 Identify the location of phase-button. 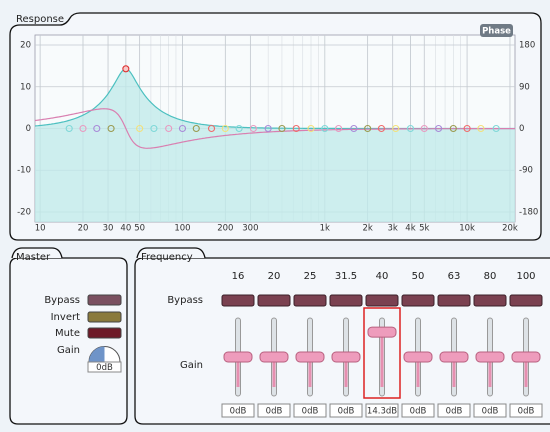
(496, 30).